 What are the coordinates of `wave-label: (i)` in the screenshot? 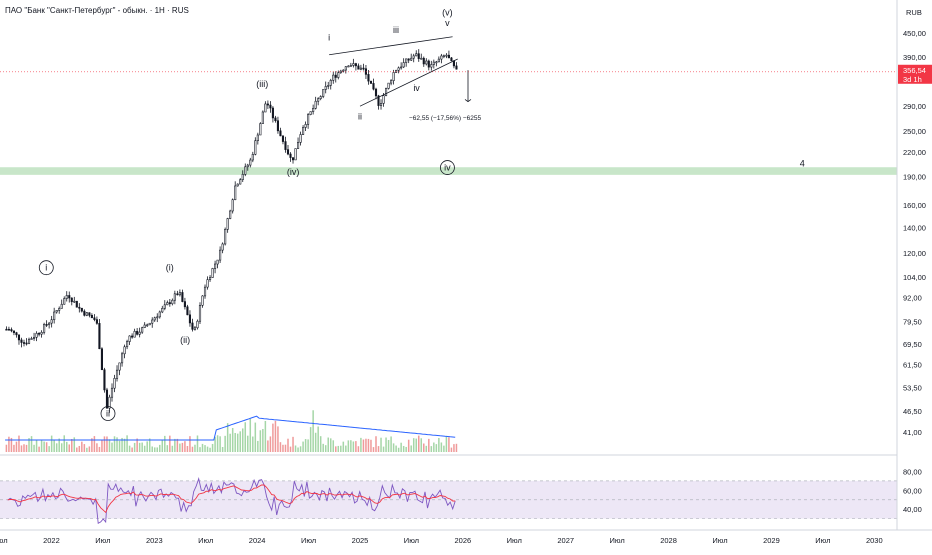 It's located at (170, 268).